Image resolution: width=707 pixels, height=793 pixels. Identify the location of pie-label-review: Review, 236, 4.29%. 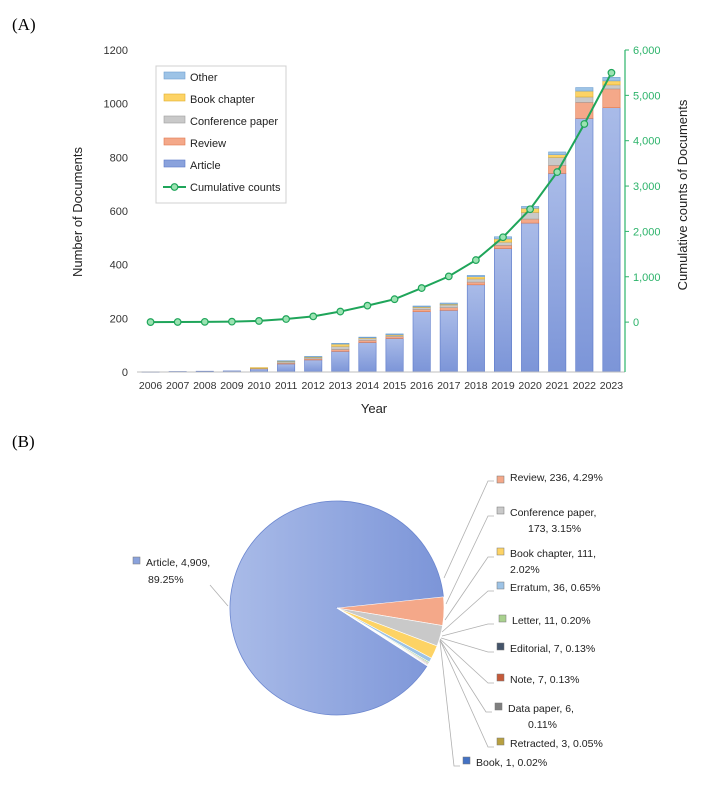
(556, 478).